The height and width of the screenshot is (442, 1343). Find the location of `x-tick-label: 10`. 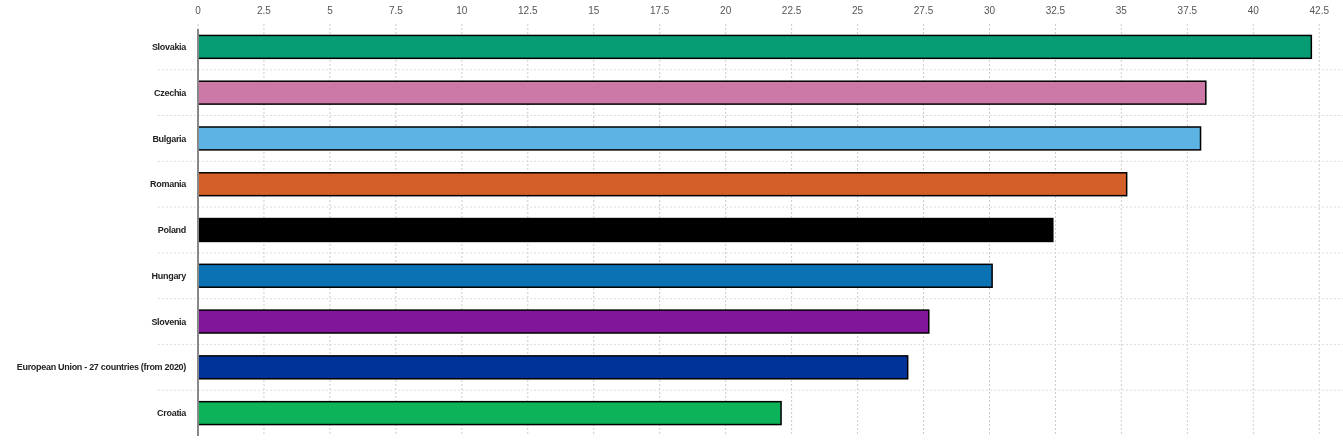

x-tick-label: 10 is located at coordinates (462, 10).